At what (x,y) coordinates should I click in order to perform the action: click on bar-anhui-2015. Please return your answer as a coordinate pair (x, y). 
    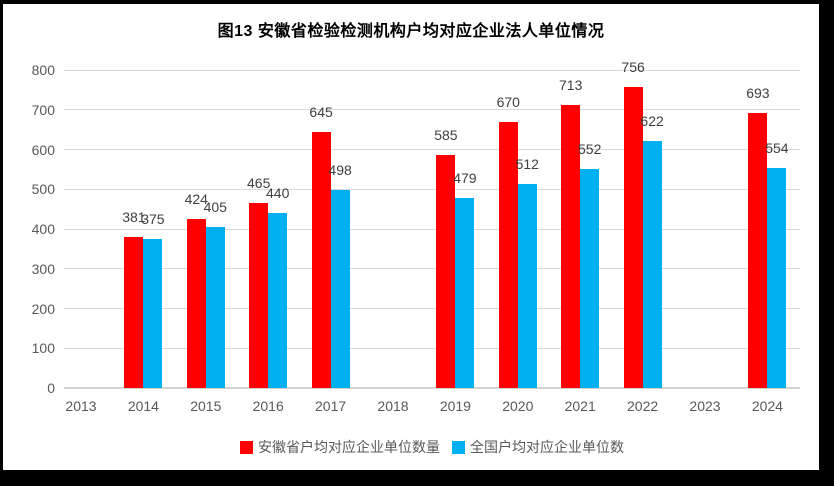
    Looking at the image, I should click on (196, 303).